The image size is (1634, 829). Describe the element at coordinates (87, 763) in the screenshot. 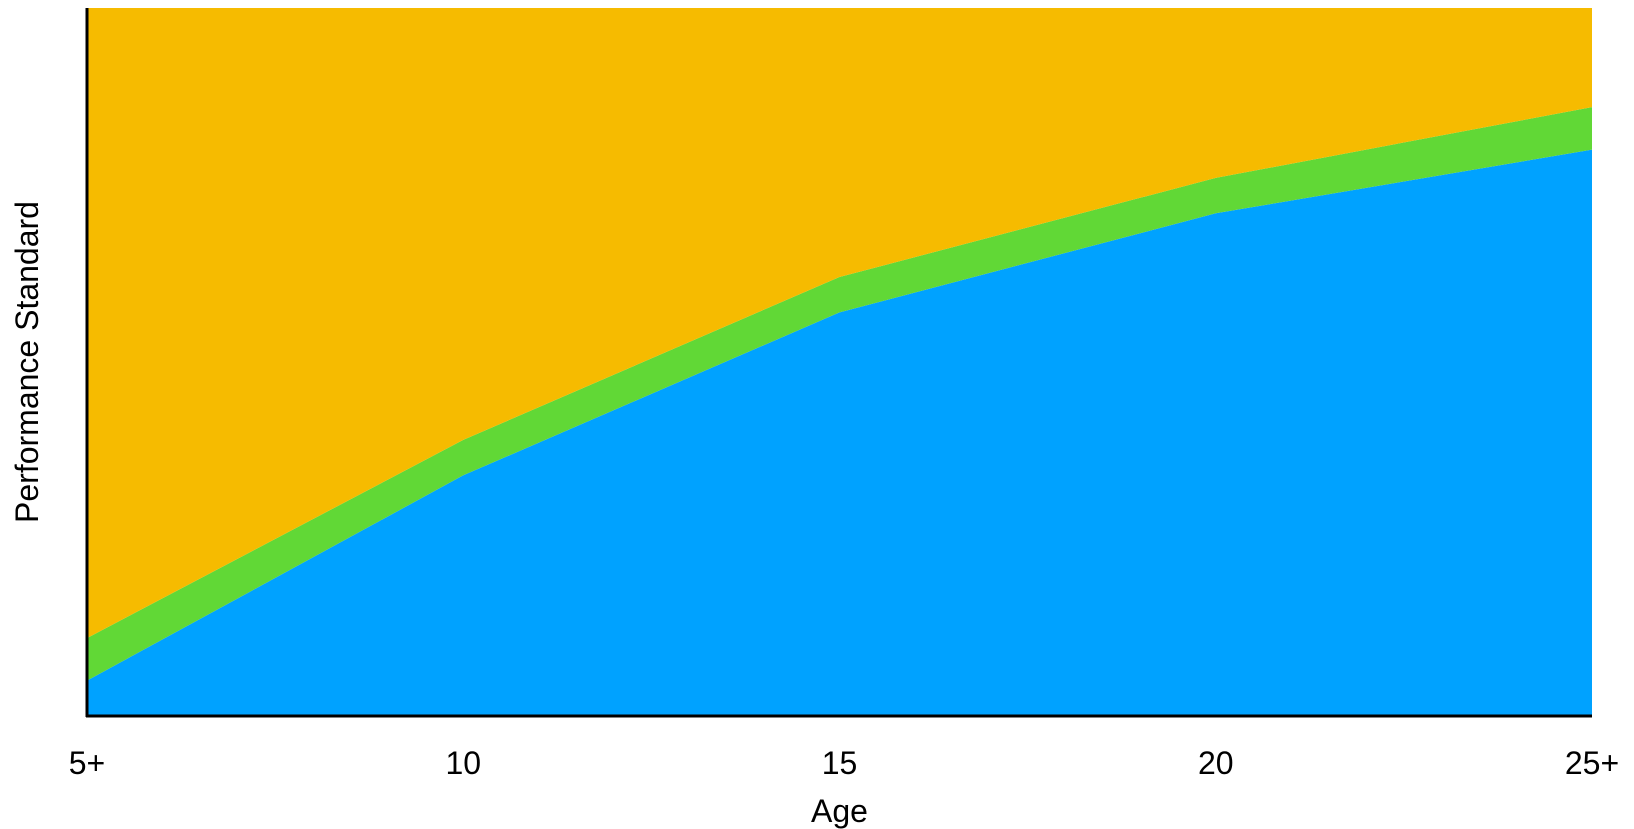

I see `x-tick-label: 5+` at that location.